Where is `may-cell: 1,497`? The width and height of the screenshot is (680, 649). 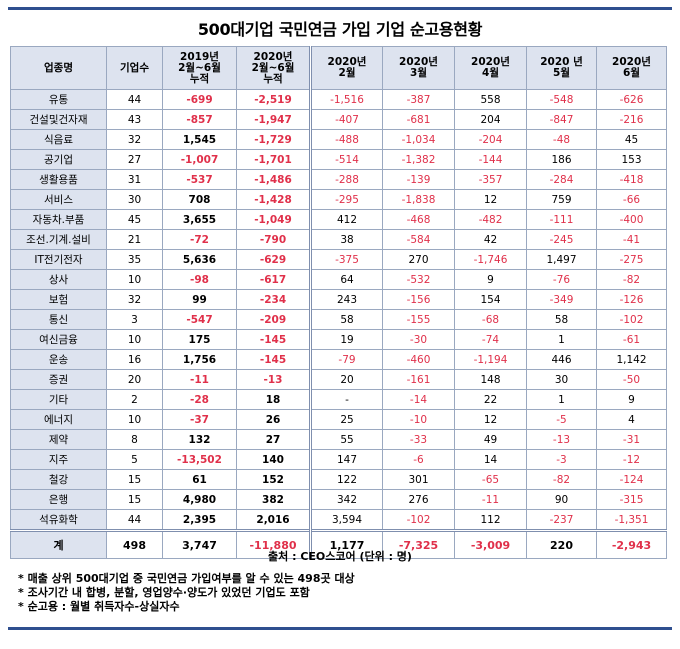 may-cell: 1,497 is located at coordinates (561, 259).